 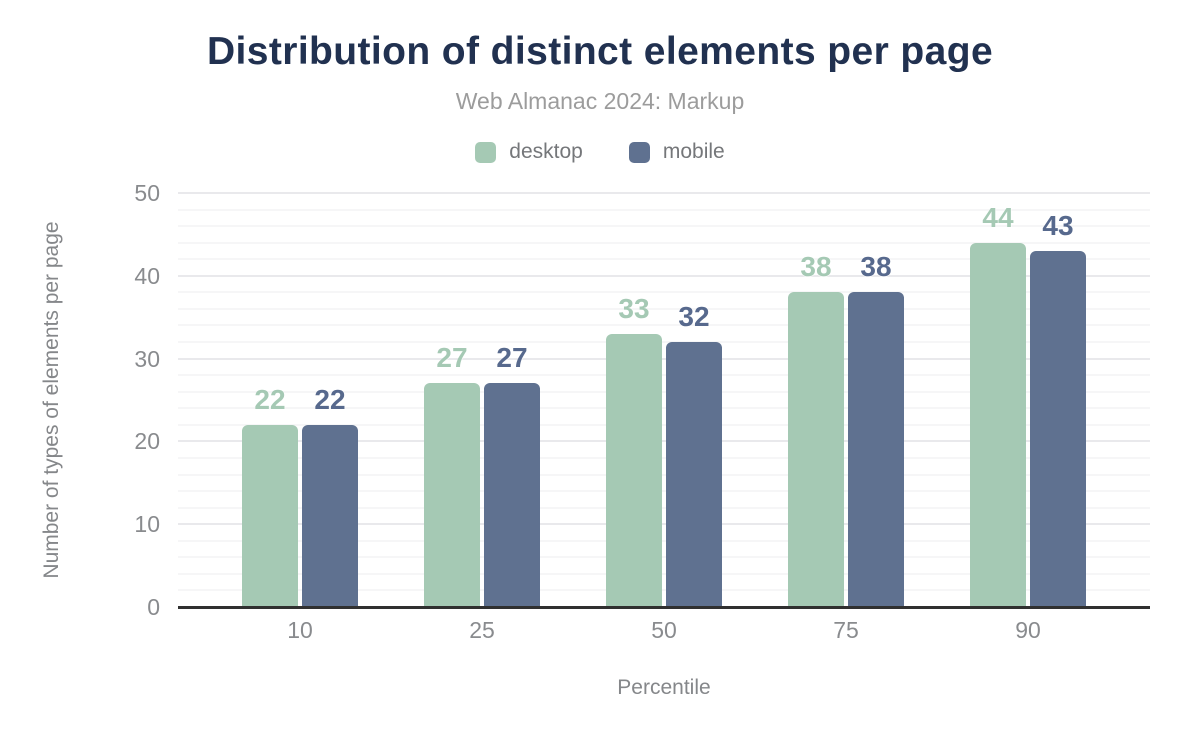 I want to click on gridline-y44, so click(x=664, y=242).